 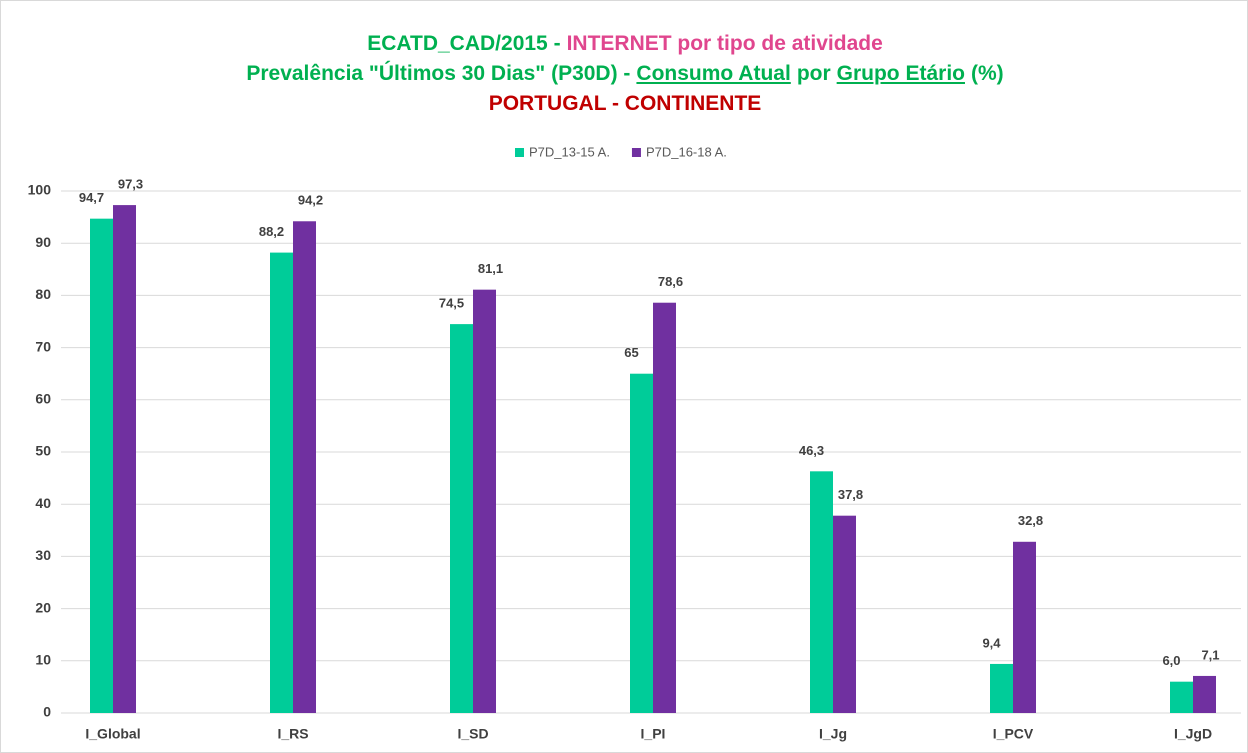 I want to click on value-label: 6,0, so click(x=1171, y=660).